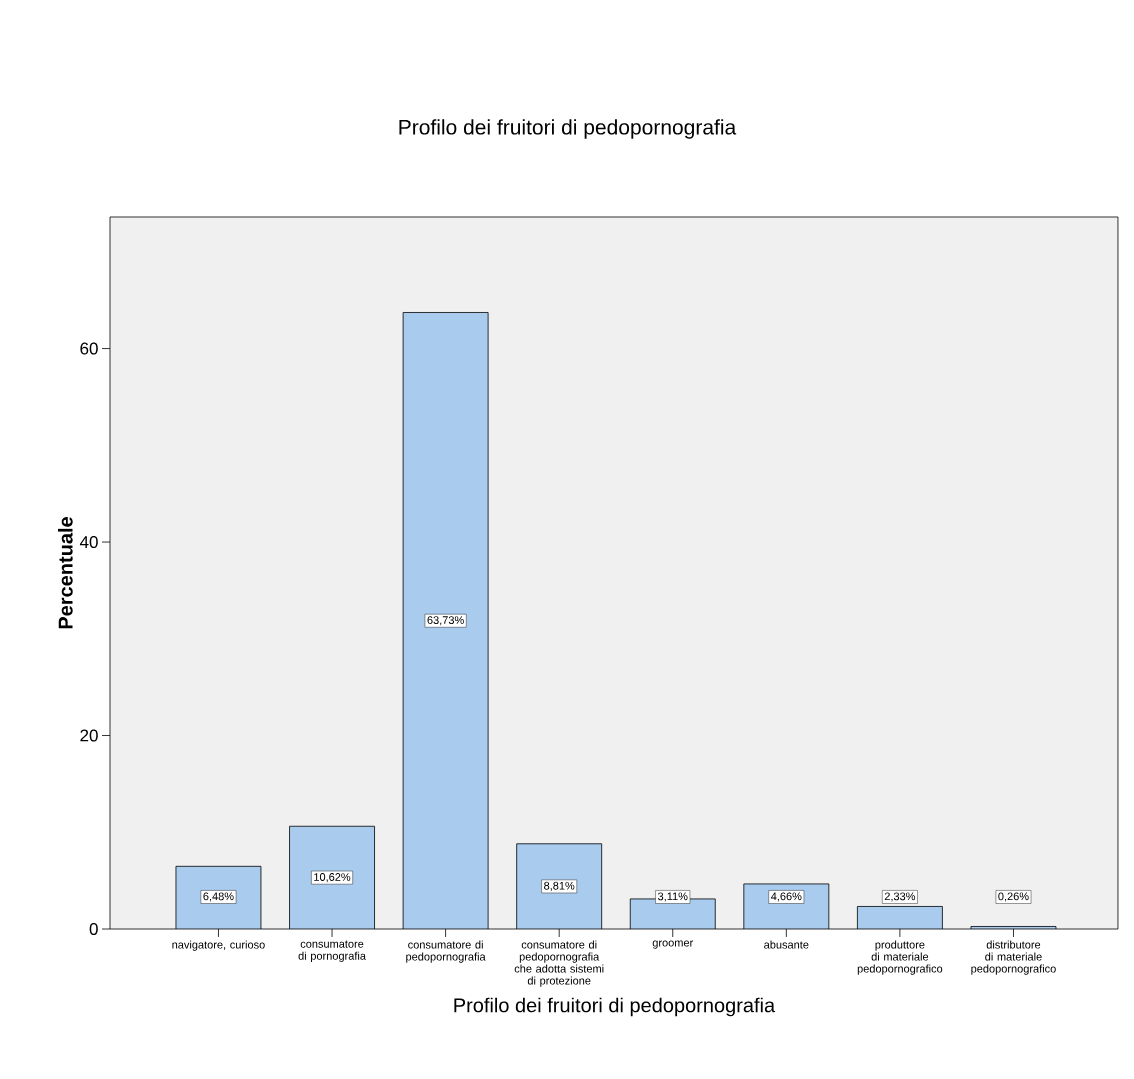  Describe the element at coordinates (332, 951) in the screenshot. I see `x-tick-label: consumatore di pornografia` at that location.